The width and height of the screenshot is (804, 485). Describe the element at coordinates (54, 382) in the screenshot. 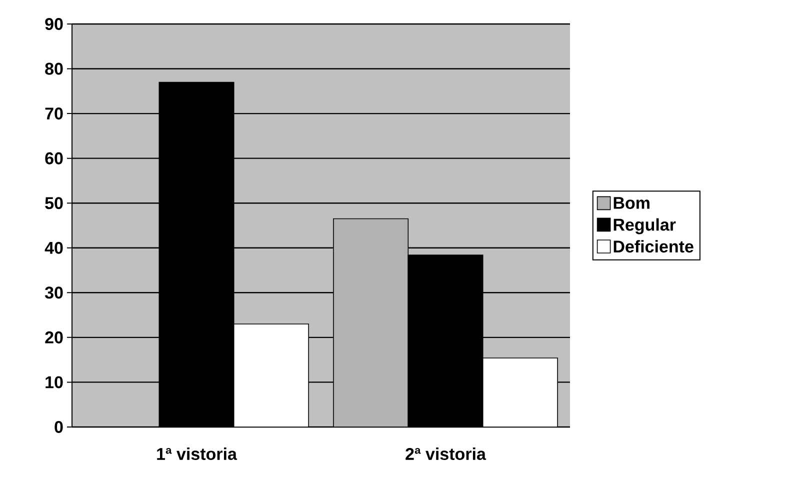

I see `y-tick-label: 10` at that location.